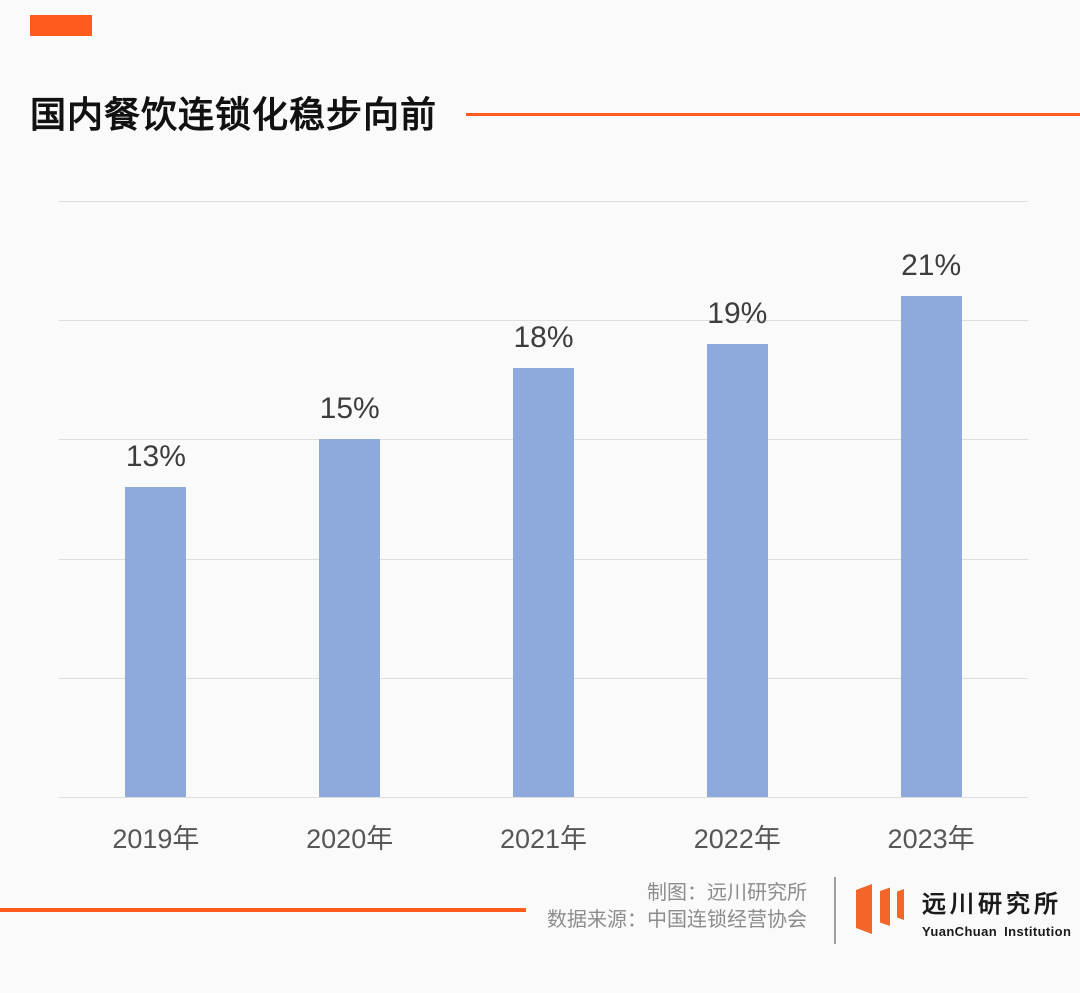 The height and width of the screenshot is (993, 1080). What do you see at coordinates (234, 114) in the screenshot?
I see `chart-title: 国内餐饮连锁化稳步向前` at bounding box center [234, 114].